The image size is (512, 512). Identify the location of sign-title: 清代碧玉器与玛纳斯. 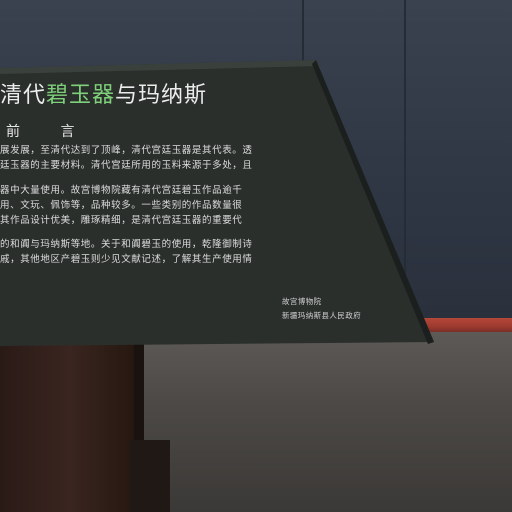
(103, 93).